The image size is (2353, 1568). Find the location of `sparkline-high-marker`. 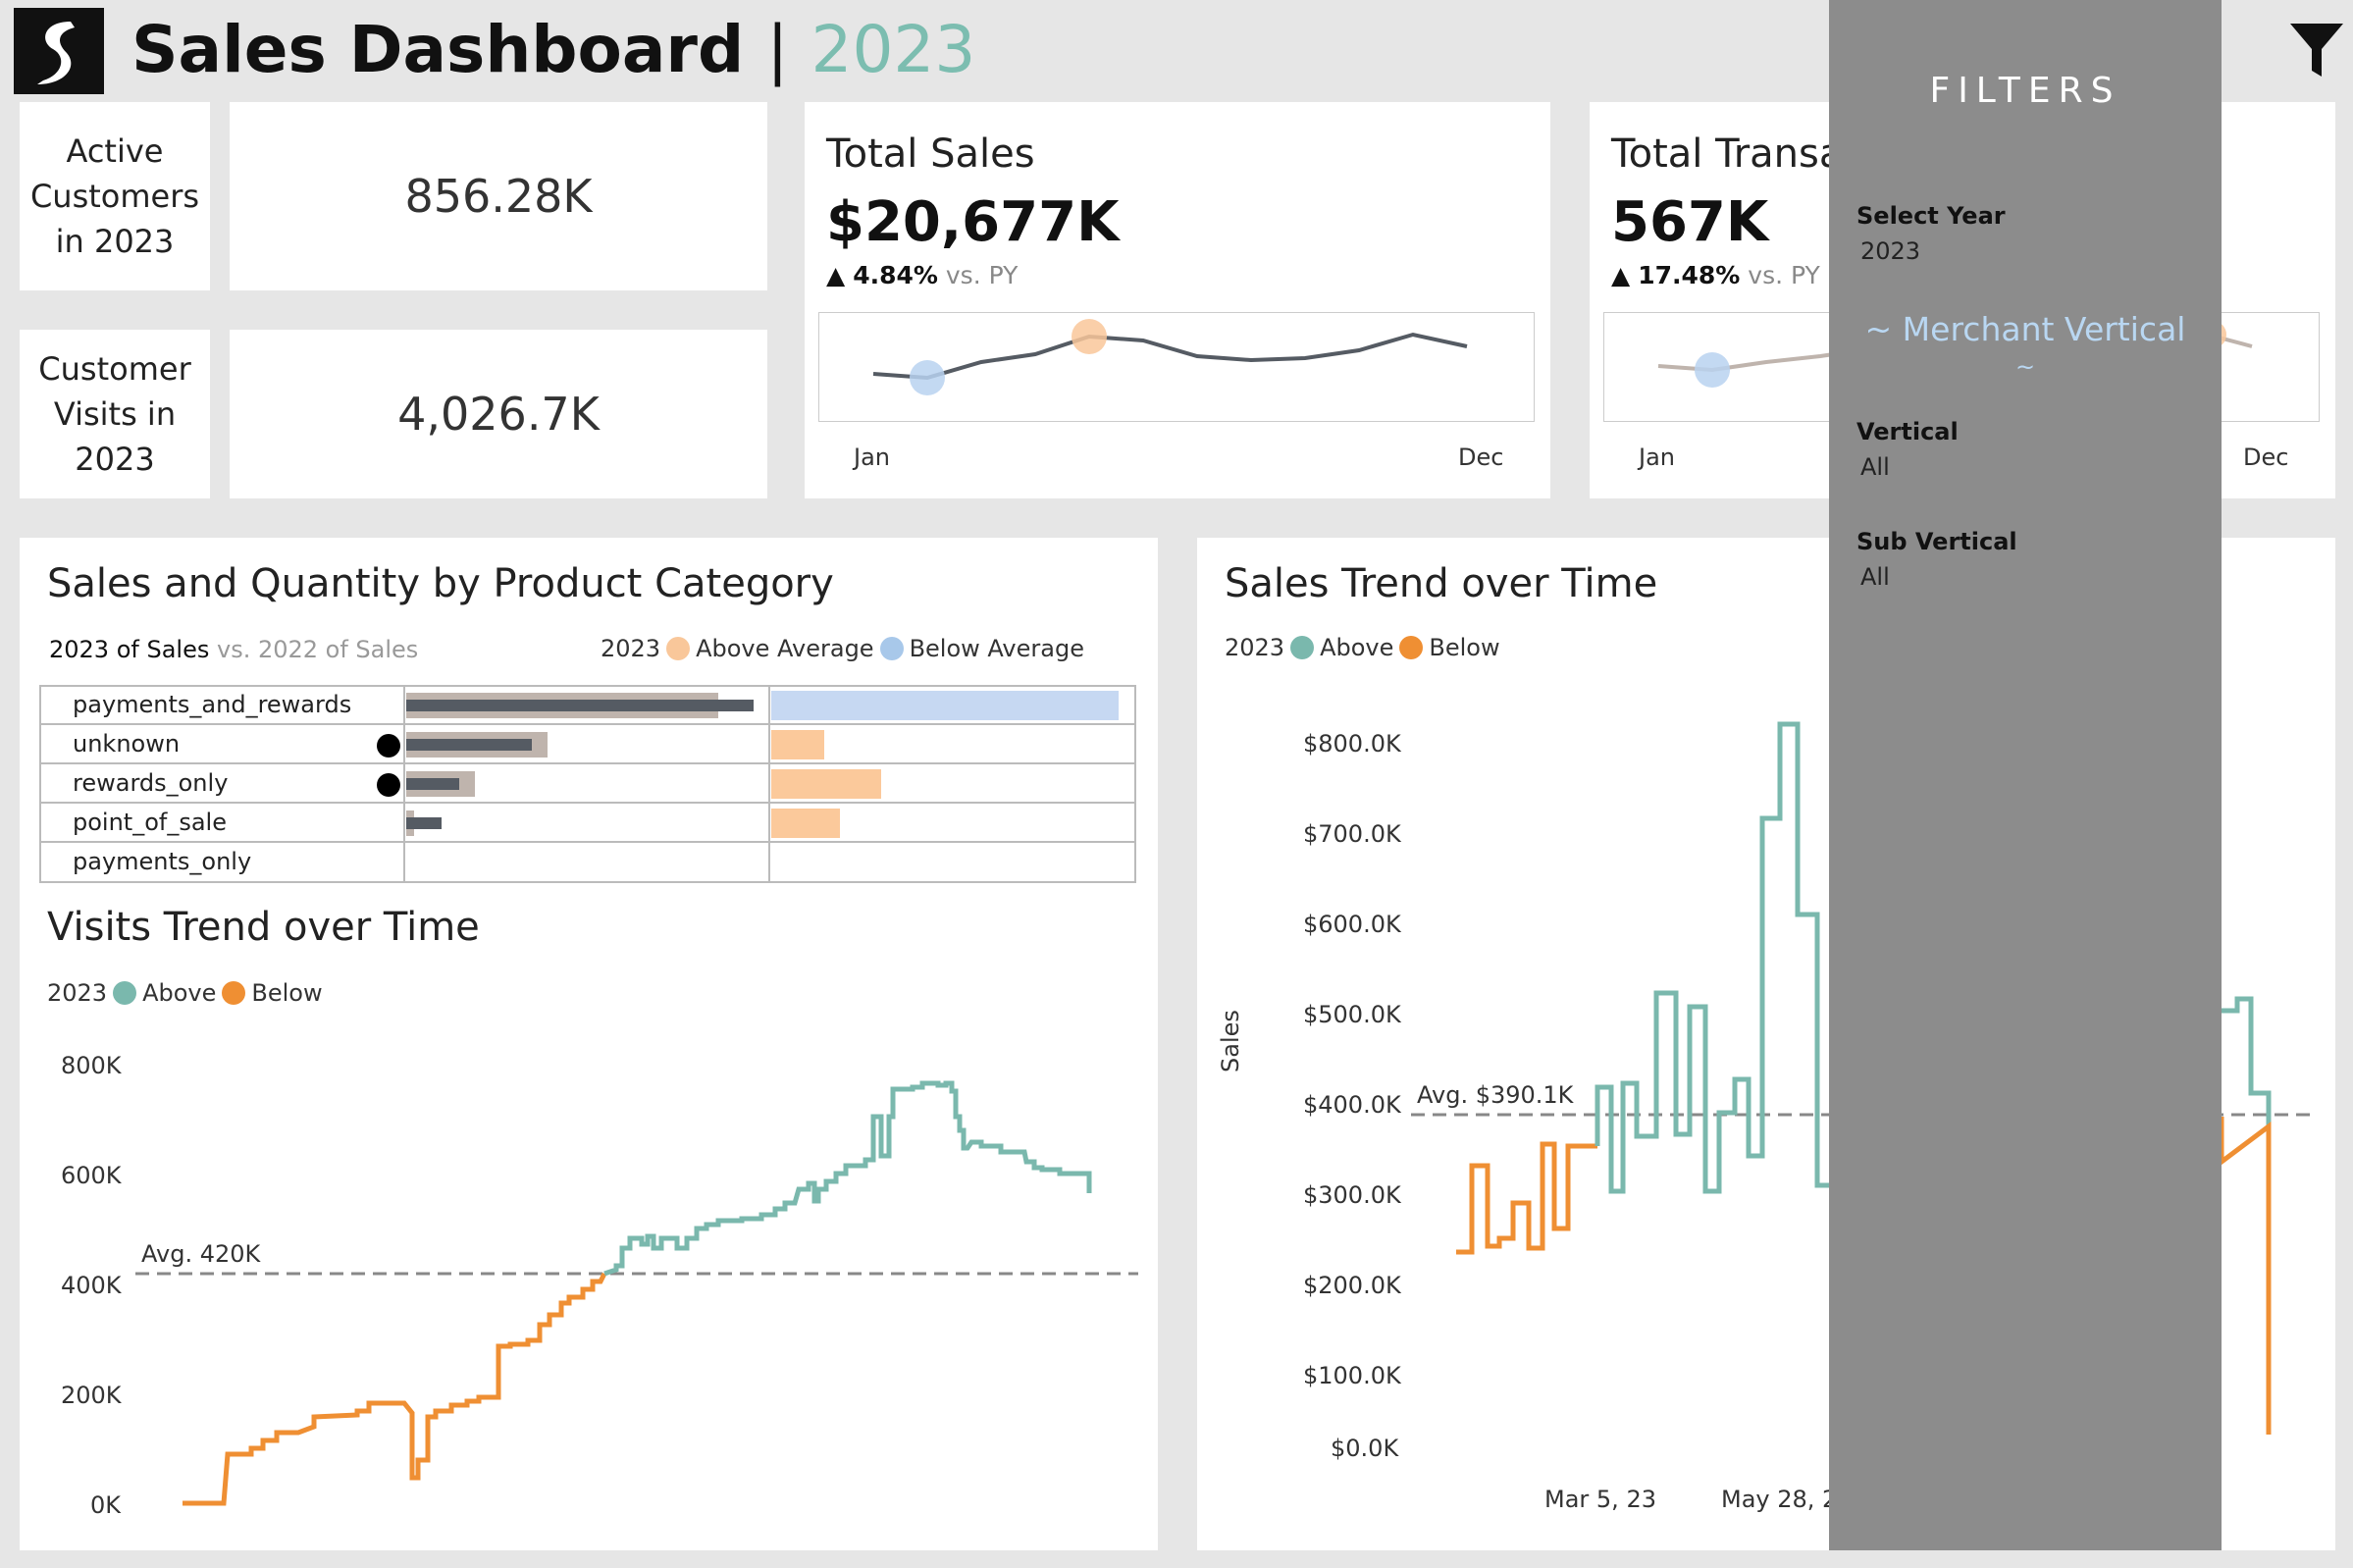

sparkline-high-marker is located at coordinates (1090, 336).